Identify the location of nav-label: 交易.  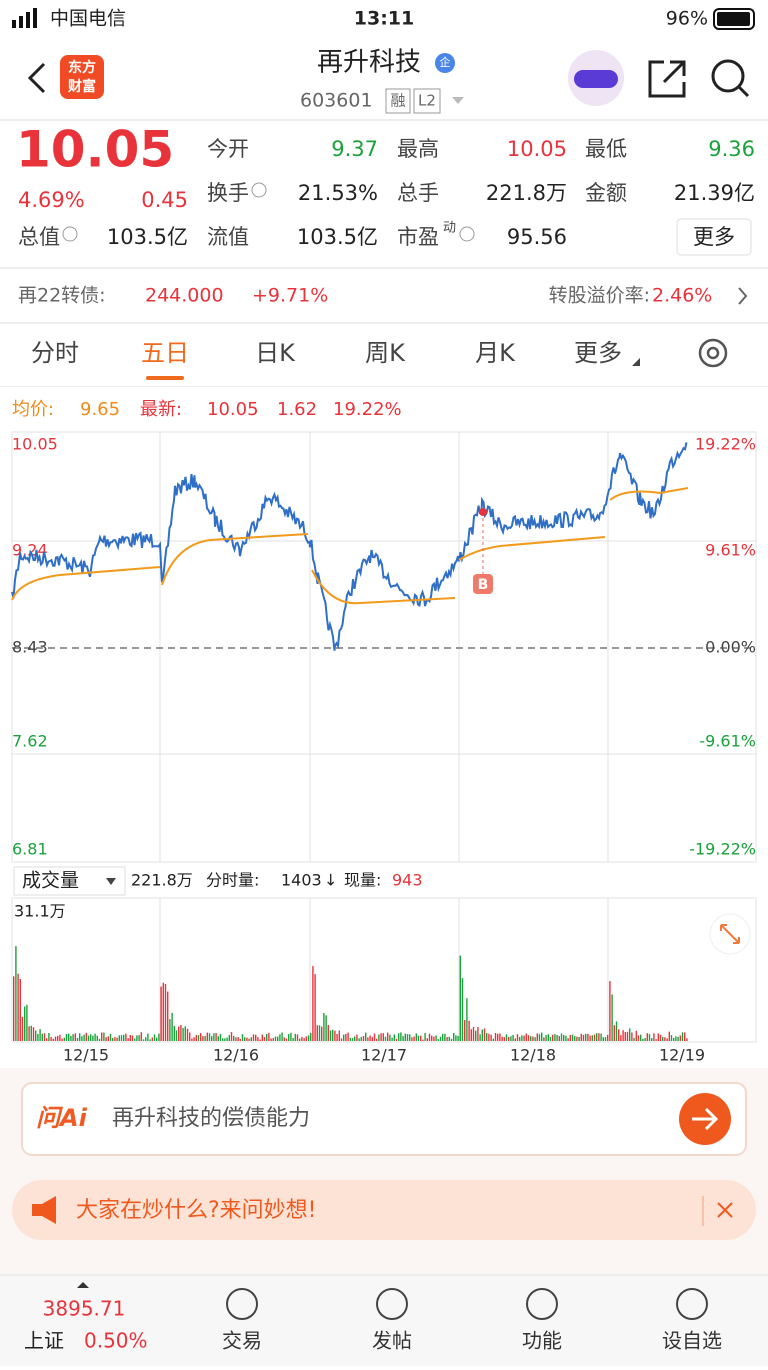
(242, 1341).